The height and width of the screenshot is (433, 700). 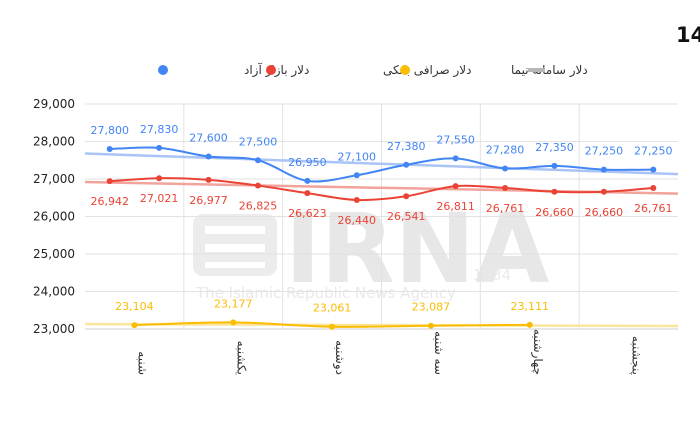 What do you see at coordinates (688, 35) in the screenshot?
I see `chart-title: نرخ دلار- از 20 تا 26 شهریور 1400` at bounding box center [688, 35].